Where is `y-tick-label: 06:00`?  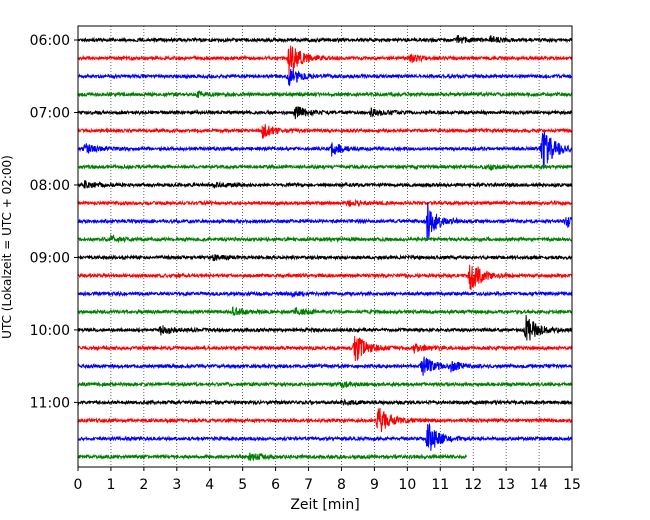 y-tick-label: 06:00 is located at coordinates (50, 41).